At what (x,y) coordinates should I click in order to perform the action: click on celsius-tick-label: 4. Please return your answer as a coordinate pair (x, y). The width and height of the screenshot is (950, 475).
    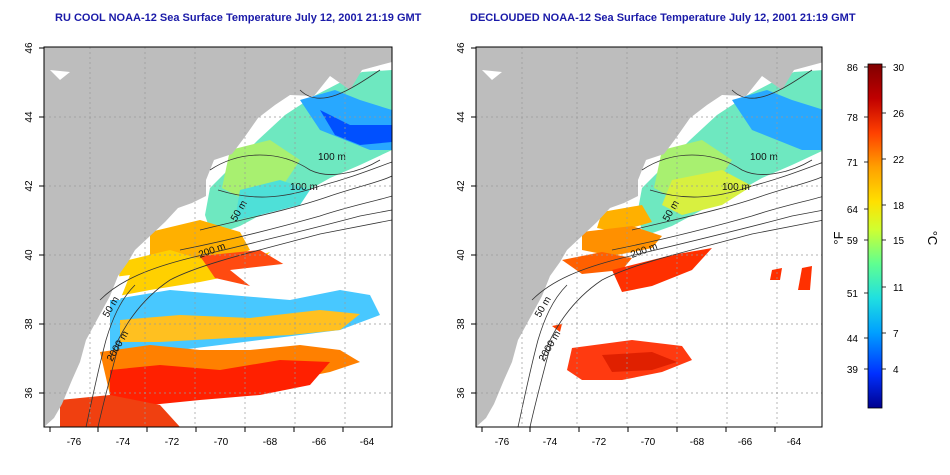
    Looking at the image, I should click on (896, 370).